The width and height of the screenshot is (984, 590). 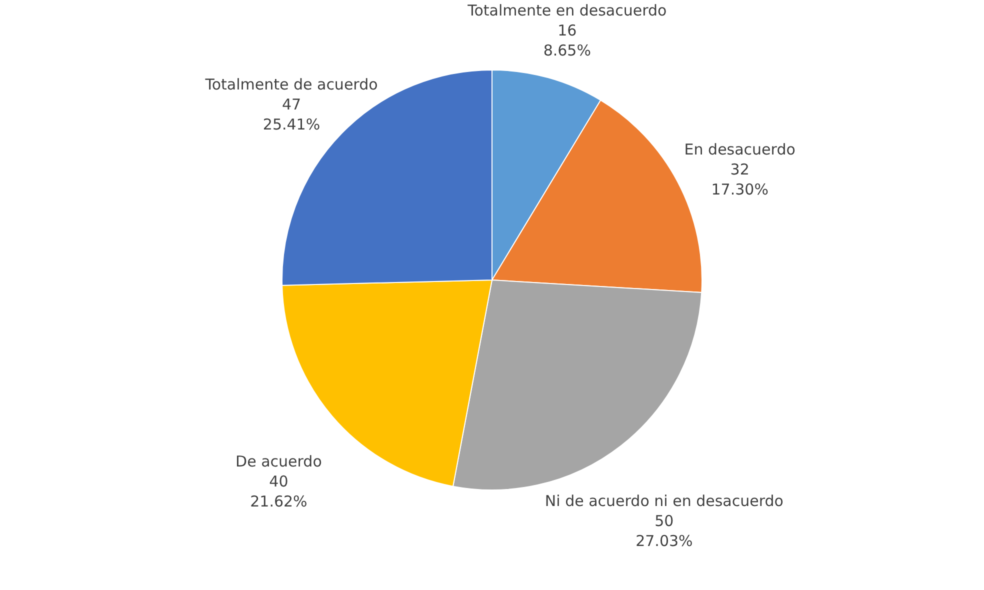 I want to click on data-label: 40 21.62%, so click(x=279, y=491).